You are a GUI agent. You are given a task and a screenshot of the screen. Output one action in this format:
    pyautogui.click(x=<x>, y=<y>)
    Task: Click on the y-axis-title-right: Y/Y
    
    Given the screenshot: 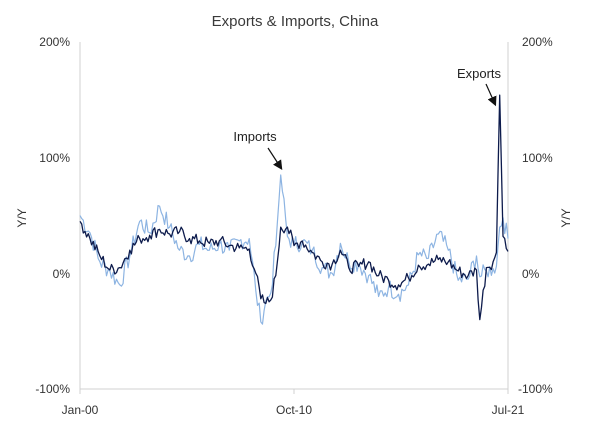 What is the action you would take?
    pyautogui.click(x=566, y=217)
    